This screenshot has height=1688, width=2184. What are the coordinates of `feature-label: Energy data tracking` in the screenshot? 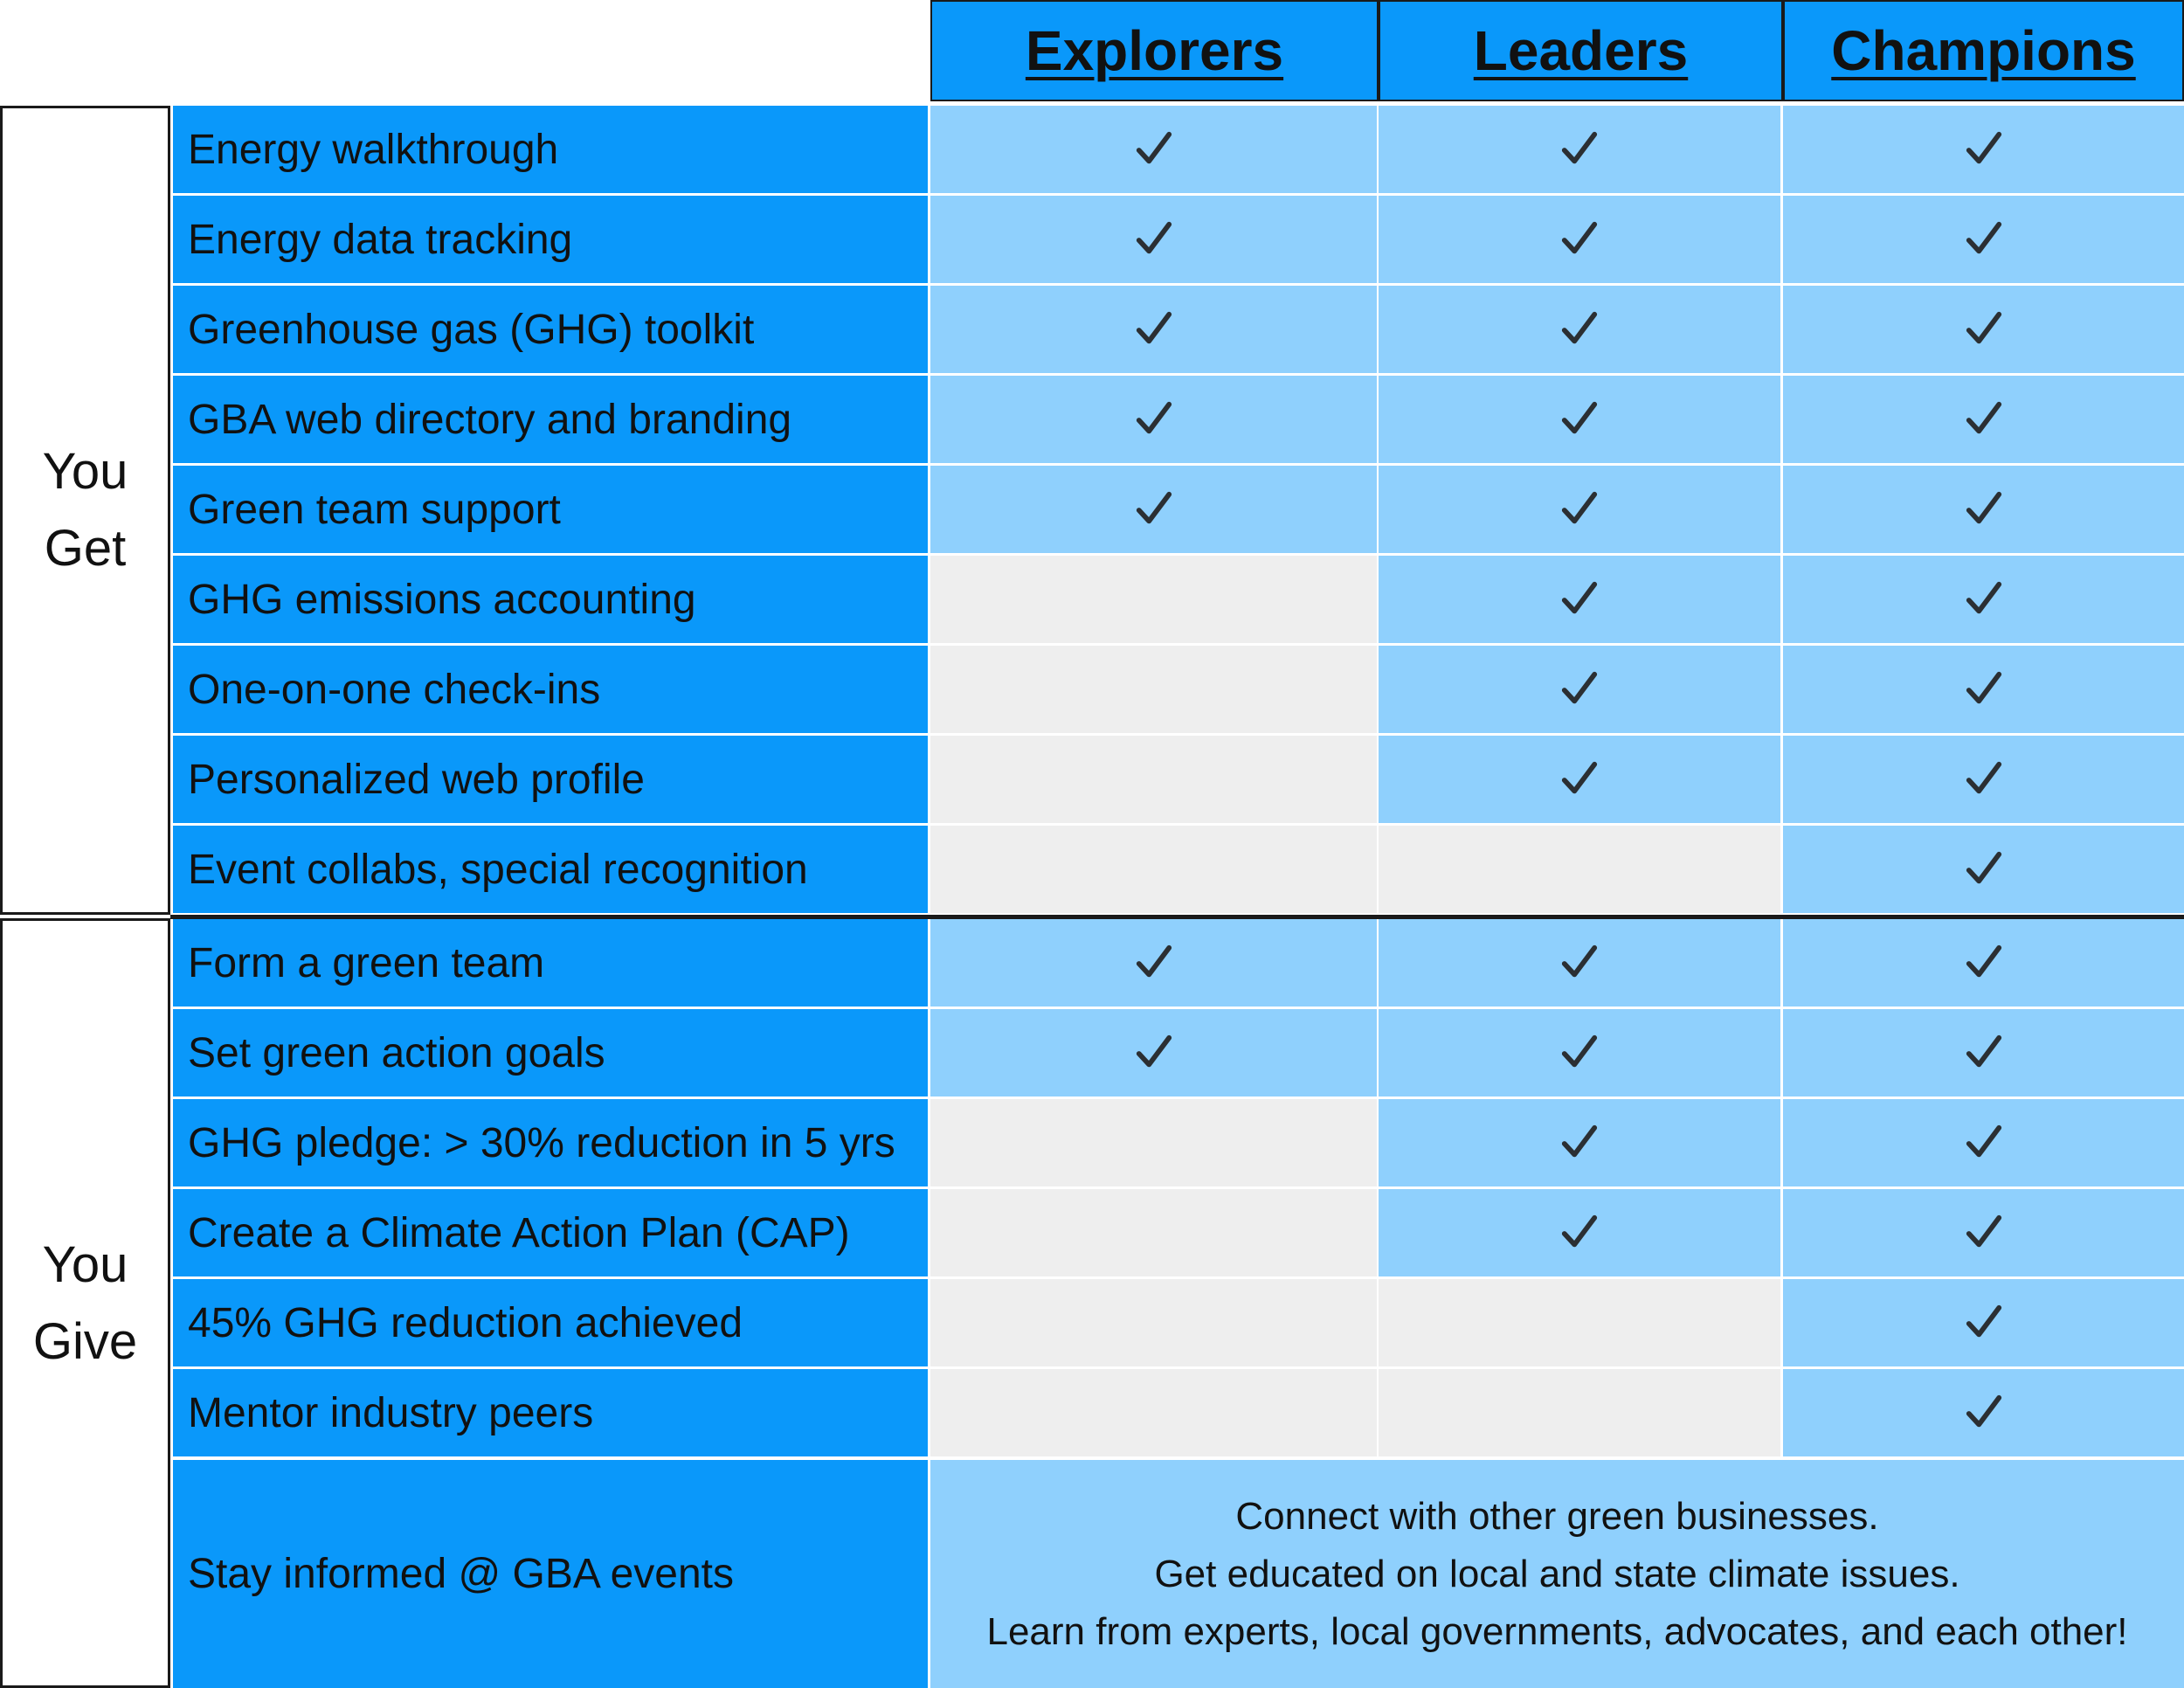 It's located at (550, 239).